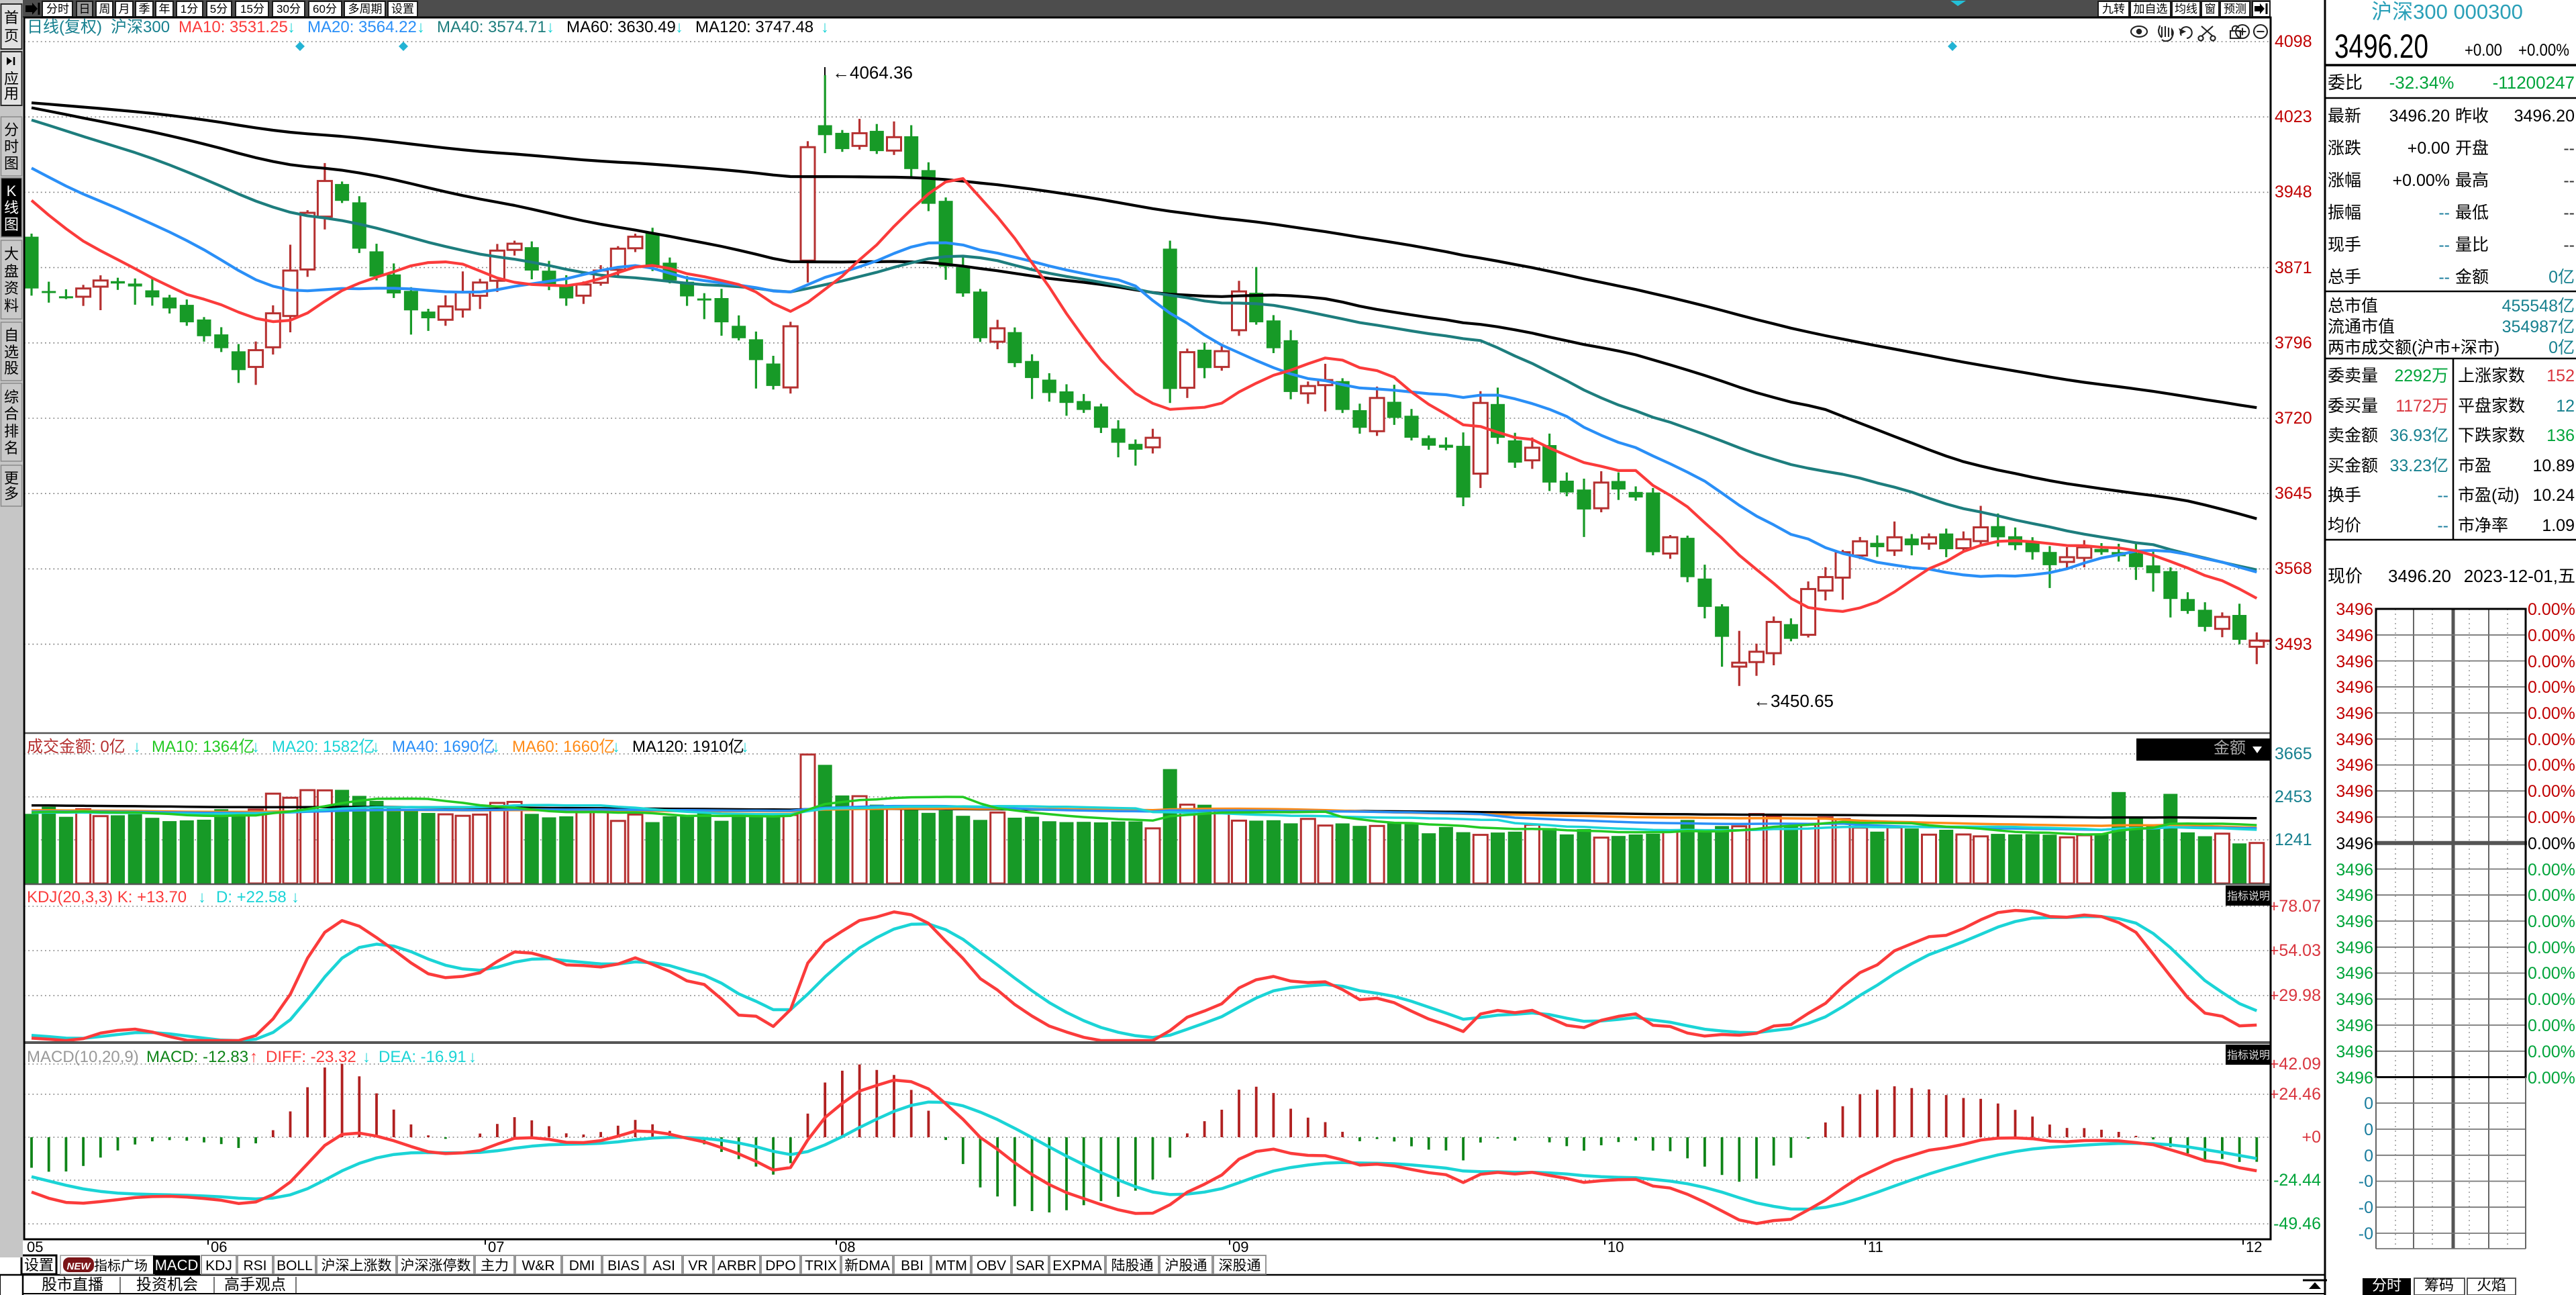  What do you see at coordinates (754, 27) in the screenshot?
I see `svg-text: MA120: 3747.48` at bounding box center [754, 27].